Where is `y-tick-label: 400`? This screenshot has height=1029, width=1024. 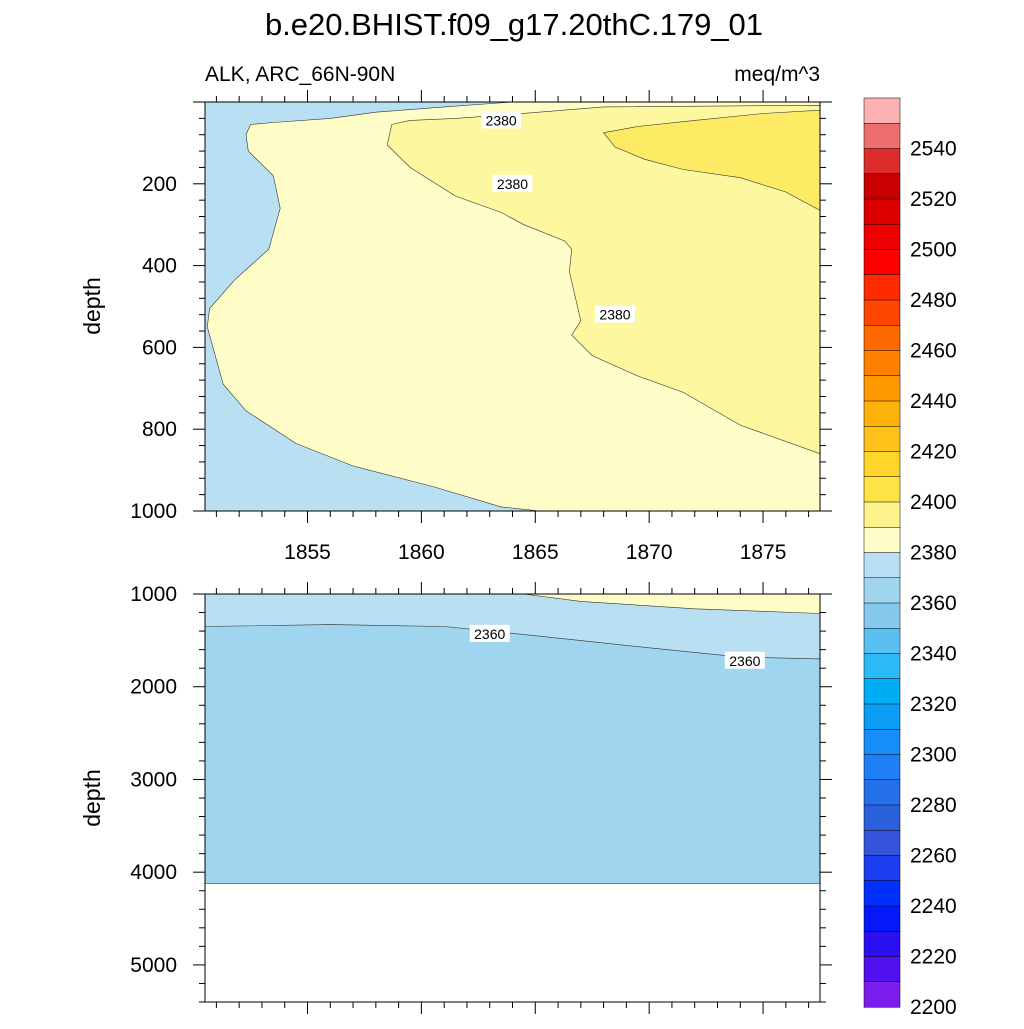
y-tick-label: 400 is located at coordinates (159, 266).